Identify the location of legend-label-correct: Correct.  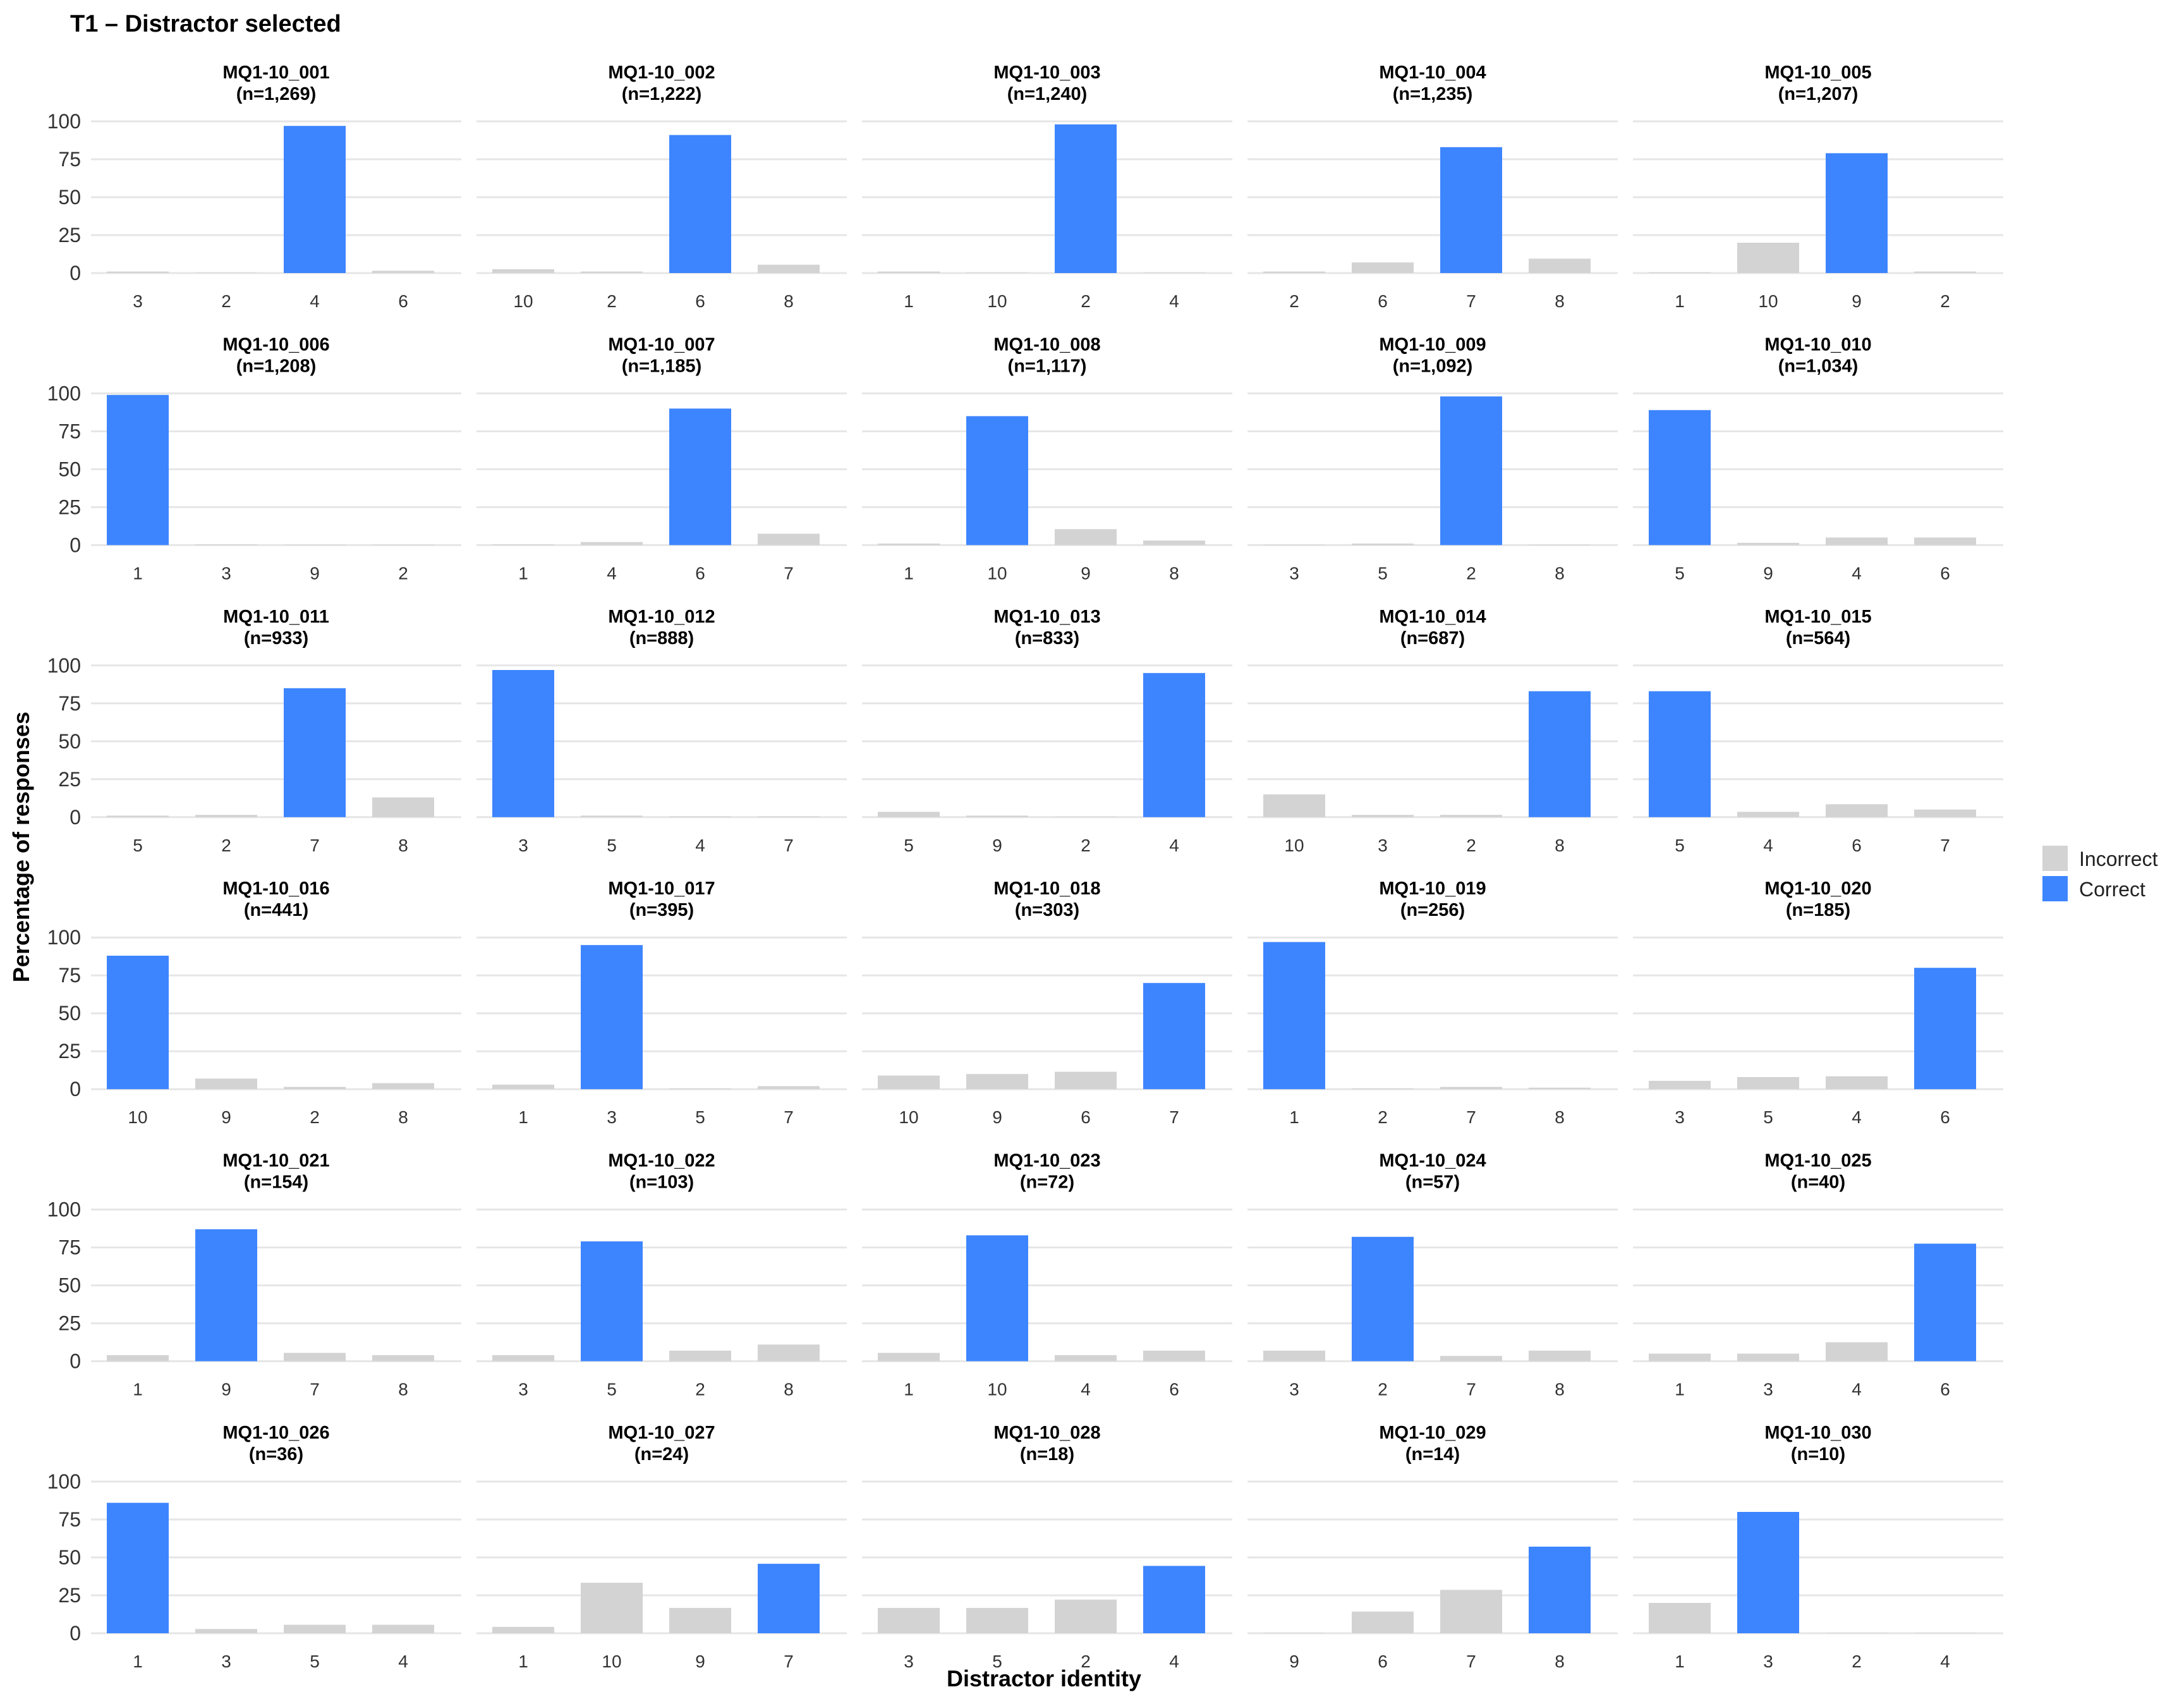
(2112, 889).